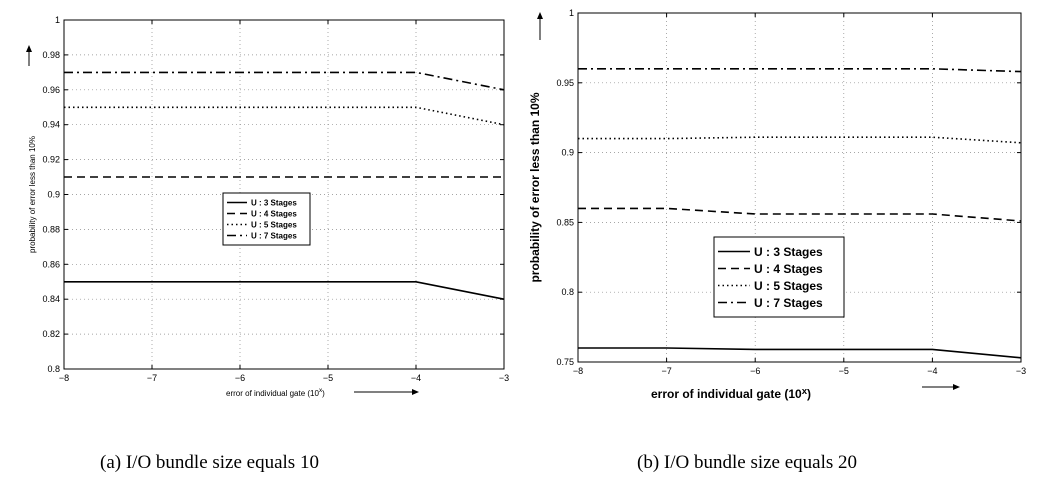  Describe the element at coordinates (565, 362) in the screenshot. I see `y-tick-label: 0.75` at that location.